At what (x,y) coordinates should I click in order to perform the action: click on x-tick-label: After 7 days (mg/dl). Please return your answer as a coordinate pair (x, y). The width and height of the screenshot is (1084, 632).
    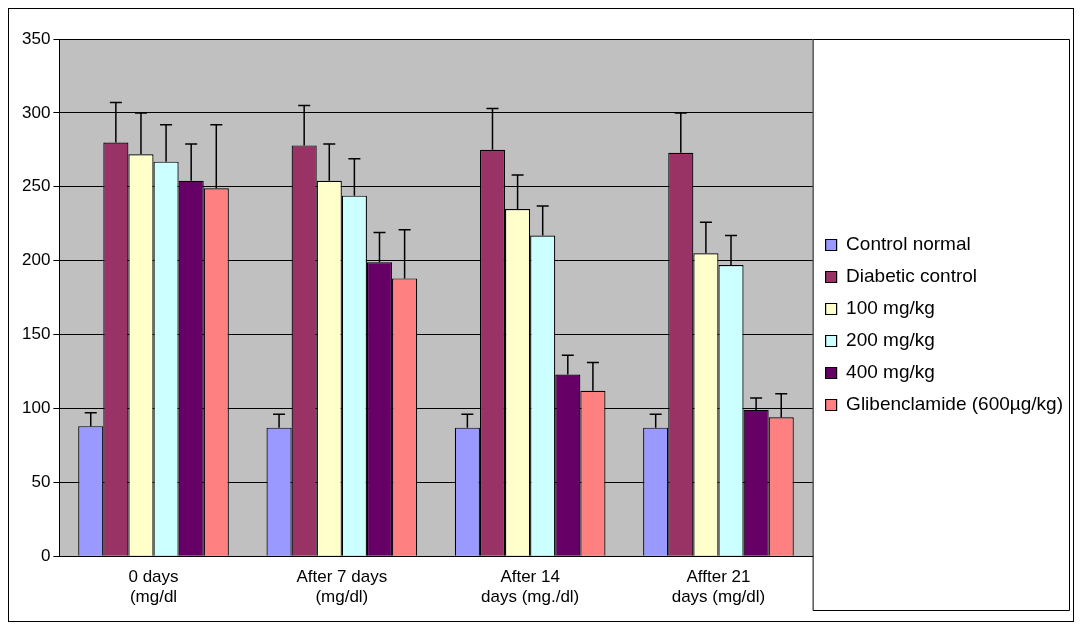
    Looking at the image, I should click on (342, 587).